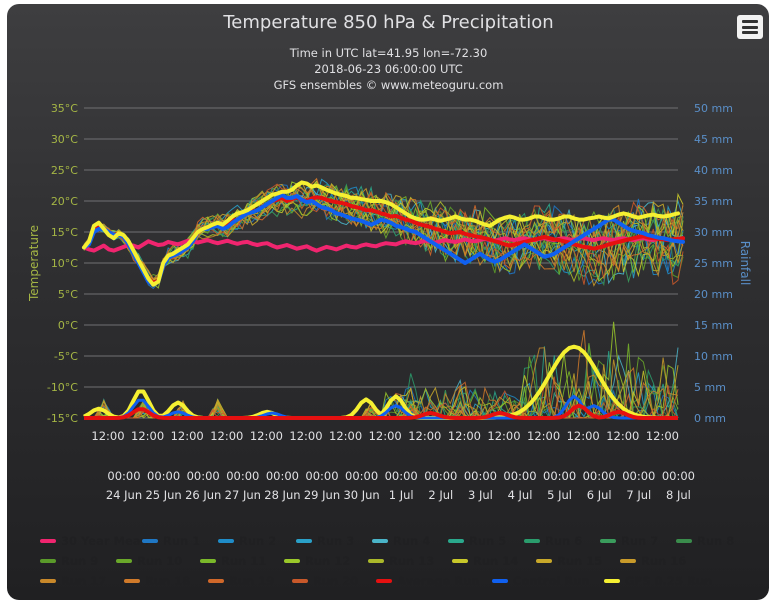  I want to click on temp-tick-label: 0°C, so click(68, 325).